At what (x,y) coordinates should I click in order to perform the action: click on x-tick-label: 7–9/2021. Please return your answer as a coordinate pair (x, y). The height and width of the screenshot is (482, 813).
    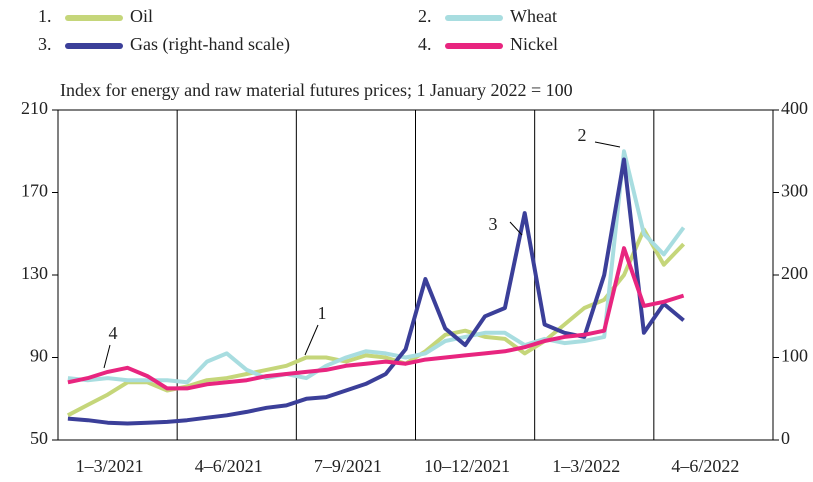
    Looking at the image, I should click on (348, 466).